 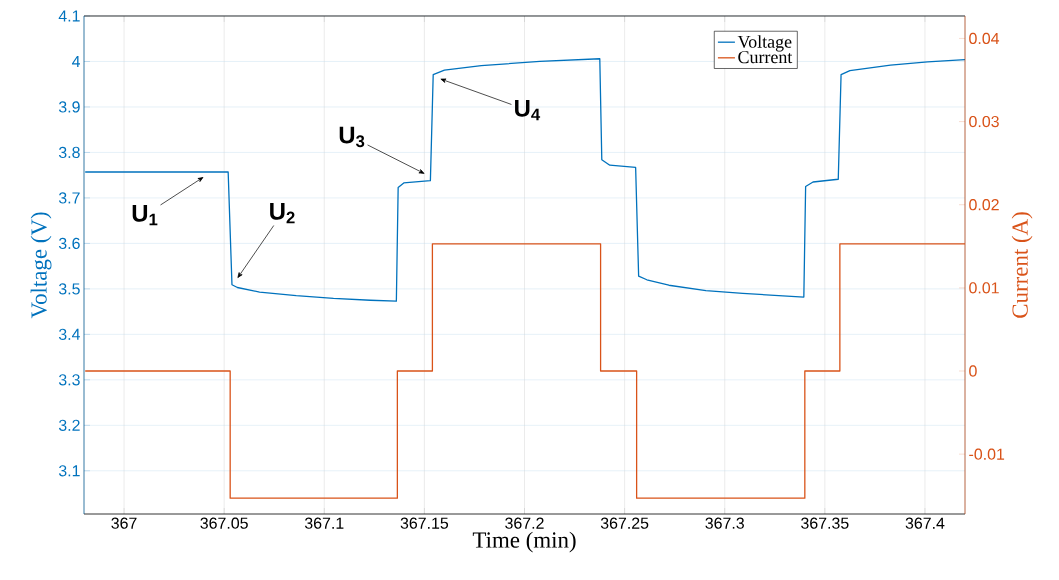 I want to click on y-tick-label: 4, so click(x=76, y=61).